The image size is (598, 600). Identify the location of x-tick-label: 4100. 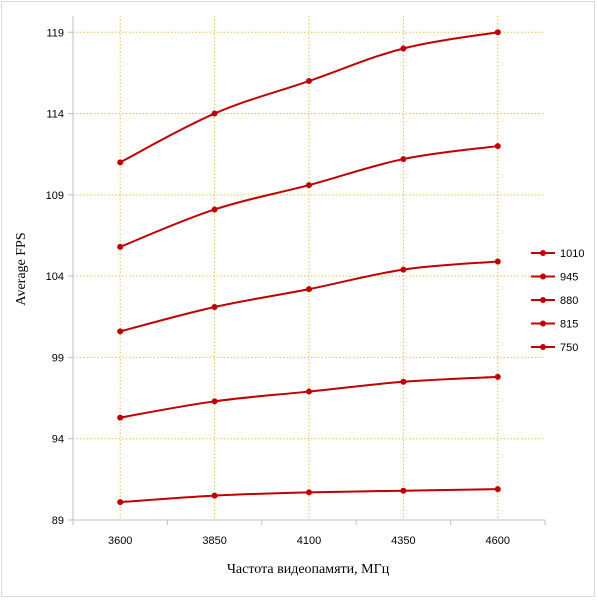
(309, 541).